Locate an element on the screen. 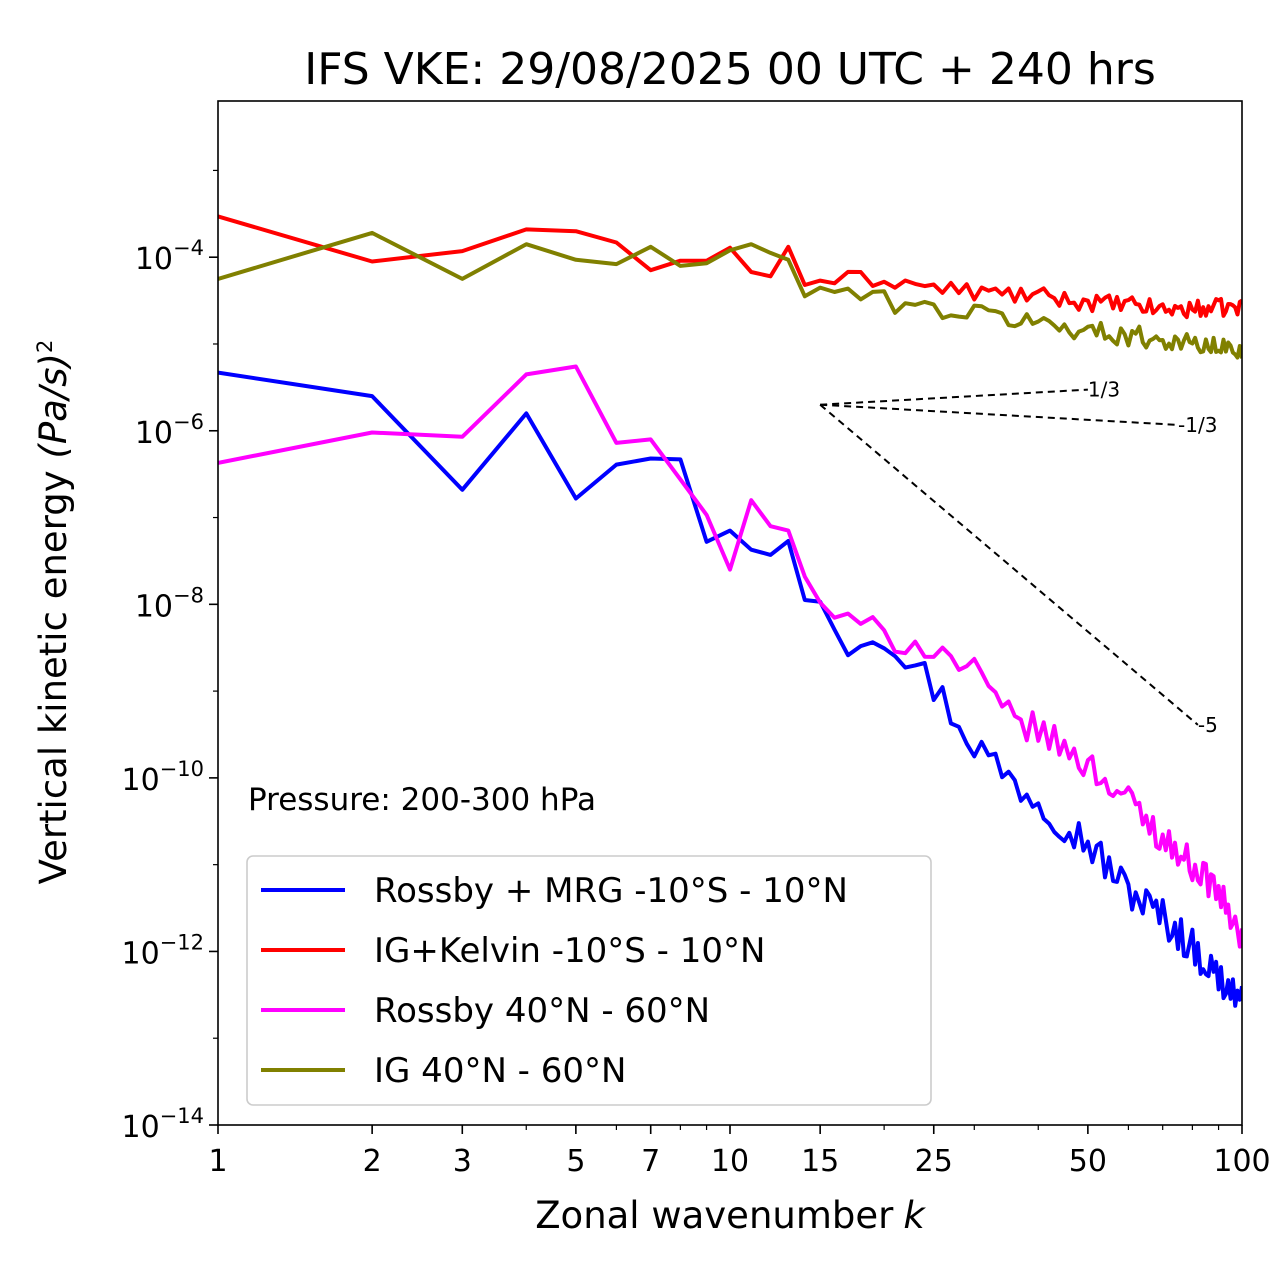 This screenshot has height=1288, width=1280. reference-slope-label: -1/3 is located at coordinates (1197, 425).